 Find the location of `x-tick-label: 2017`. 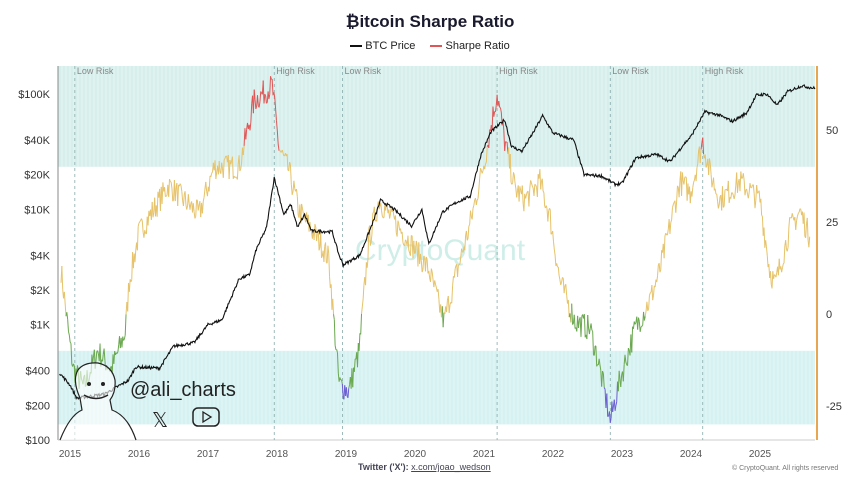

x-tick-label: 2017 is located at coordinates (208, 454).